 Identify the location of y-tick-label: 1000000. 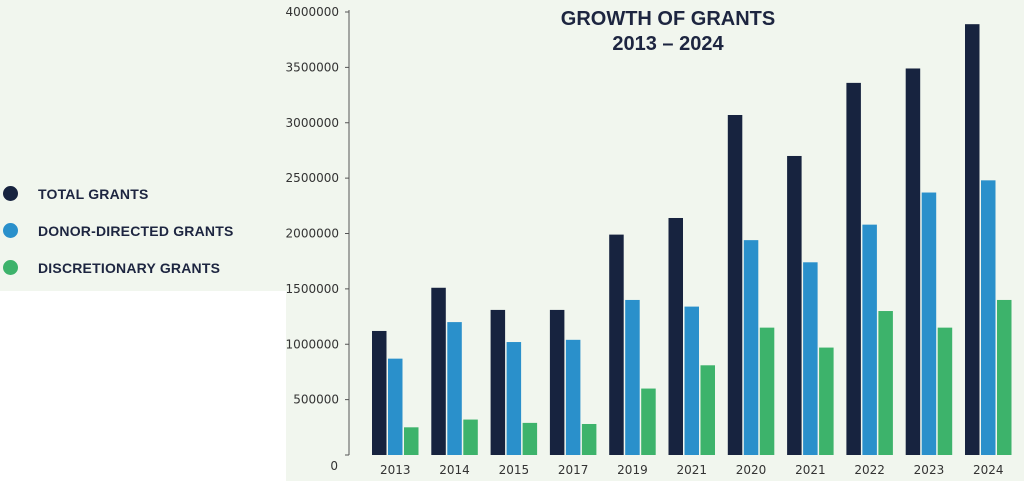
(312, 344).